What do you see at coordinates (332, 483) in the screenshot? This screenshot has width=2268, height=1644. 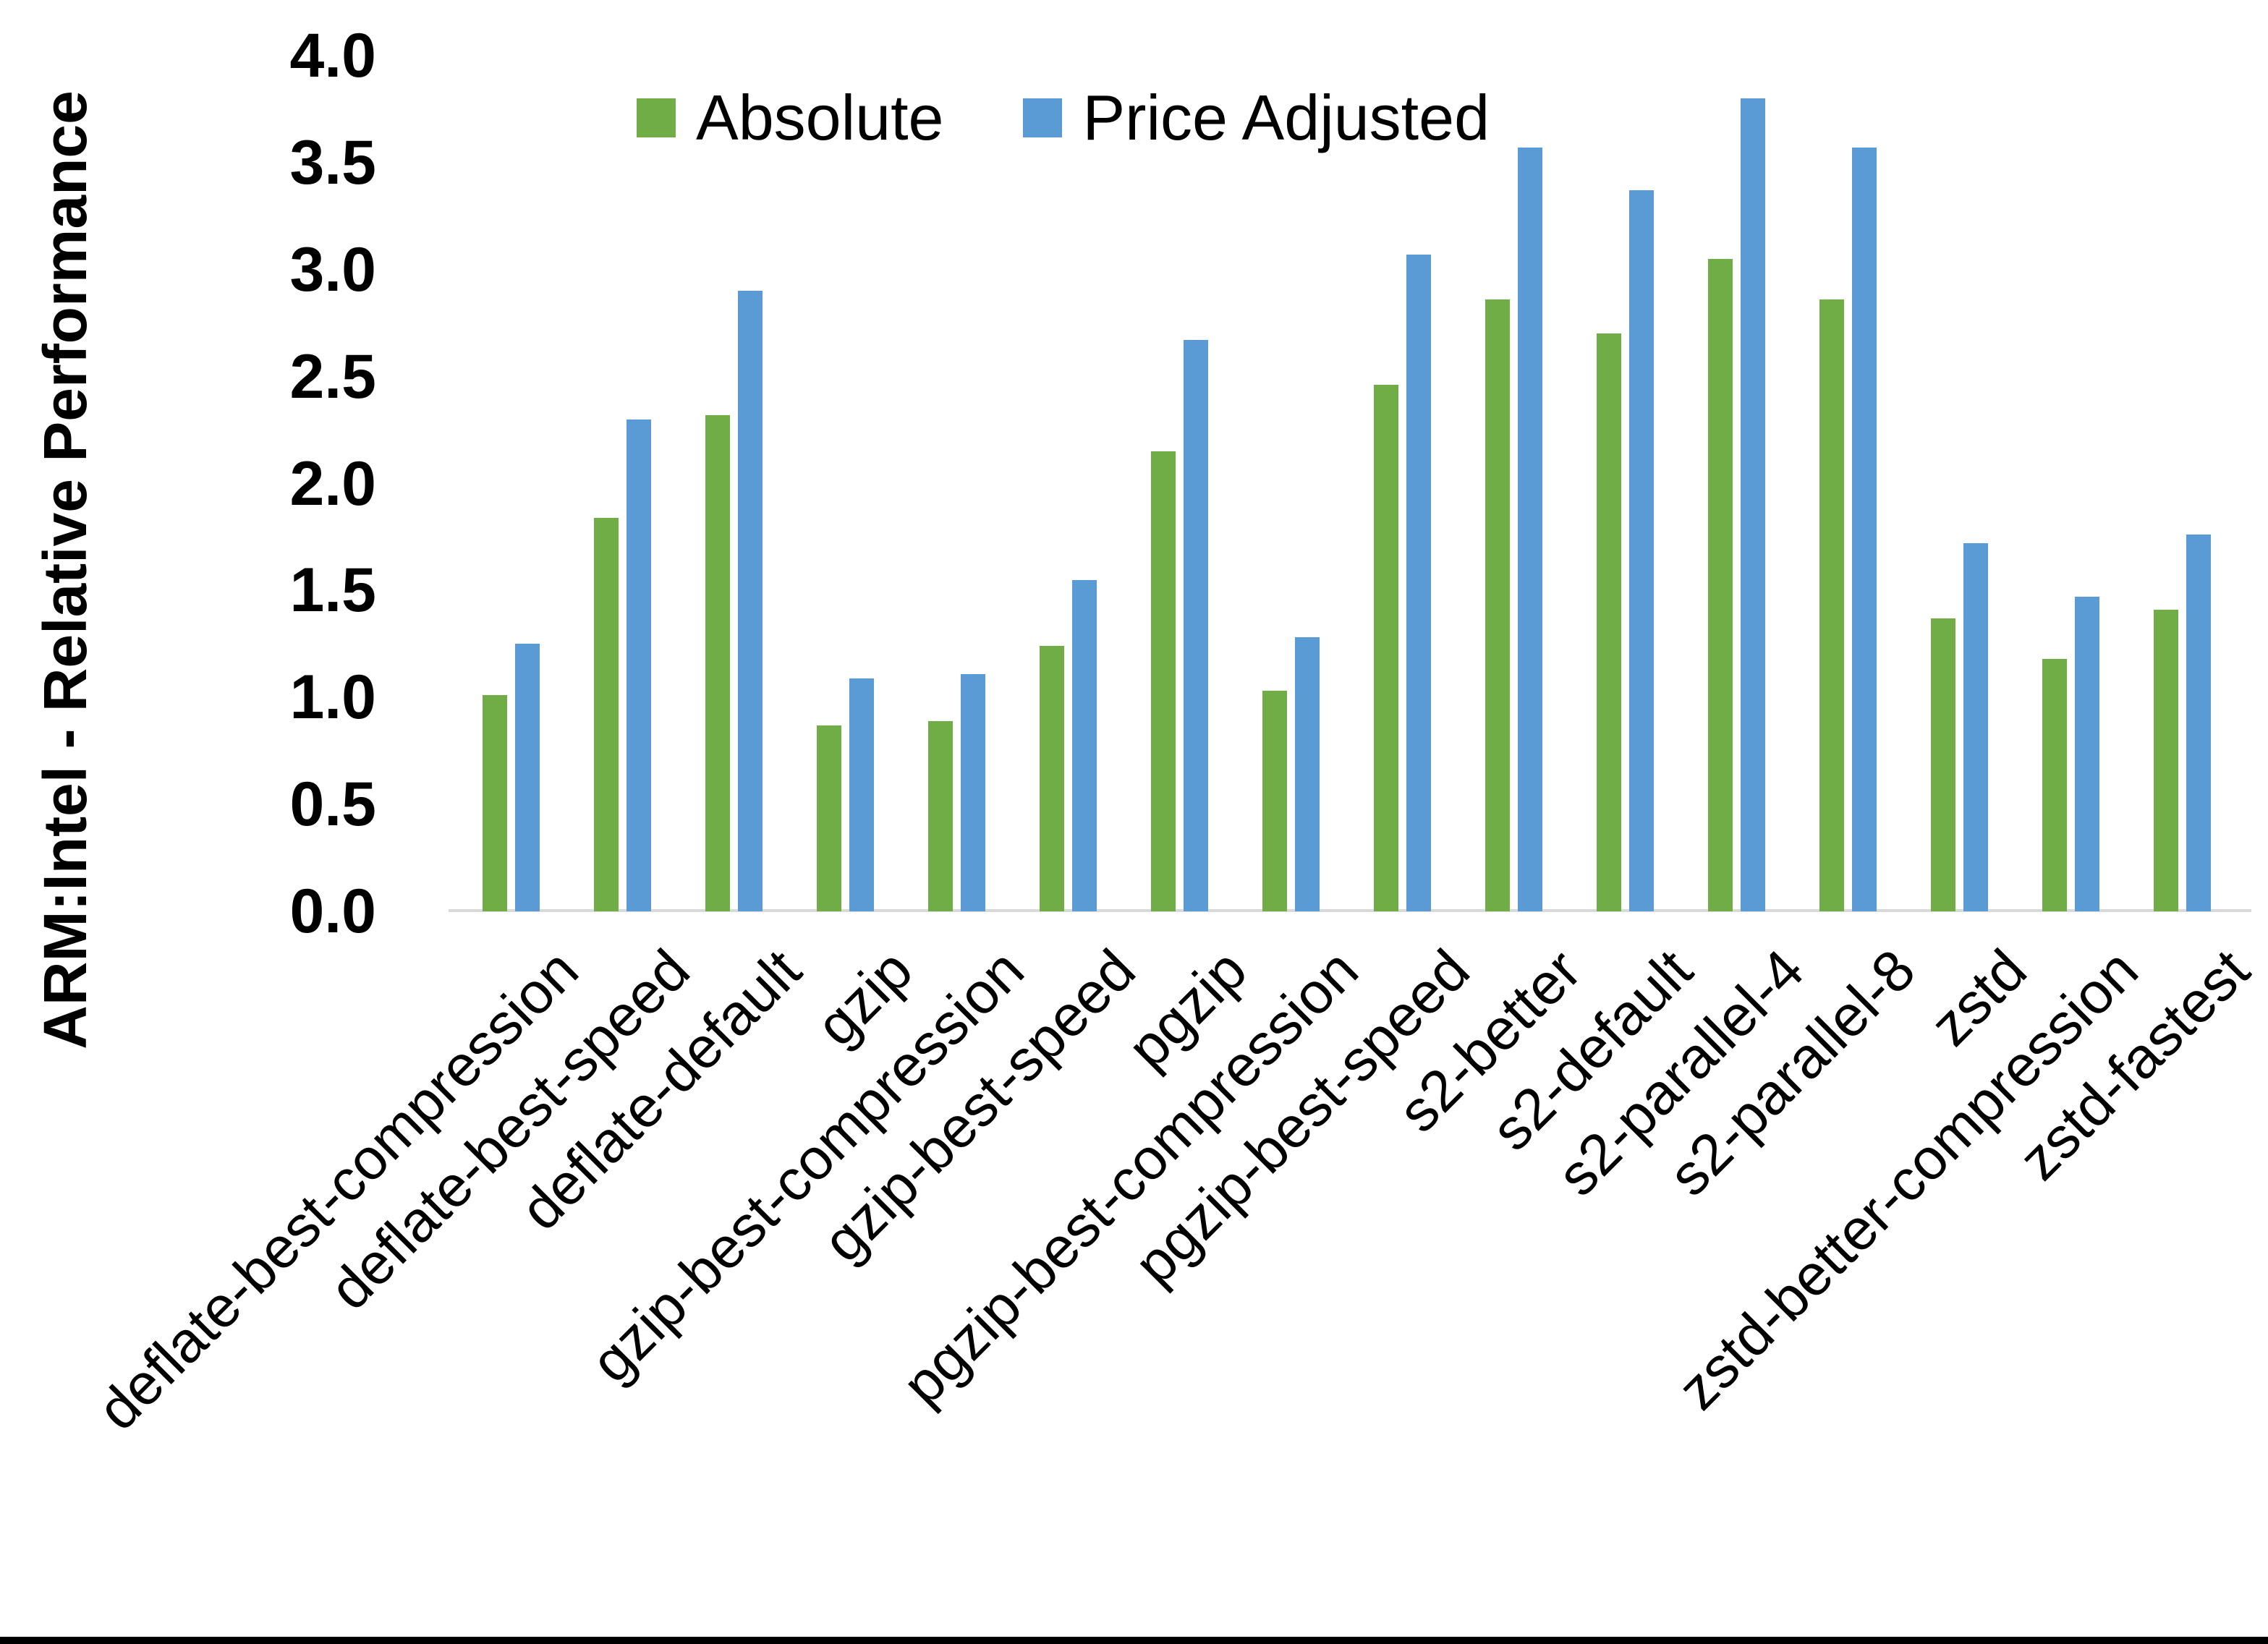 I see `y-tick-label: 2.0` at bounding box center [332, 483].